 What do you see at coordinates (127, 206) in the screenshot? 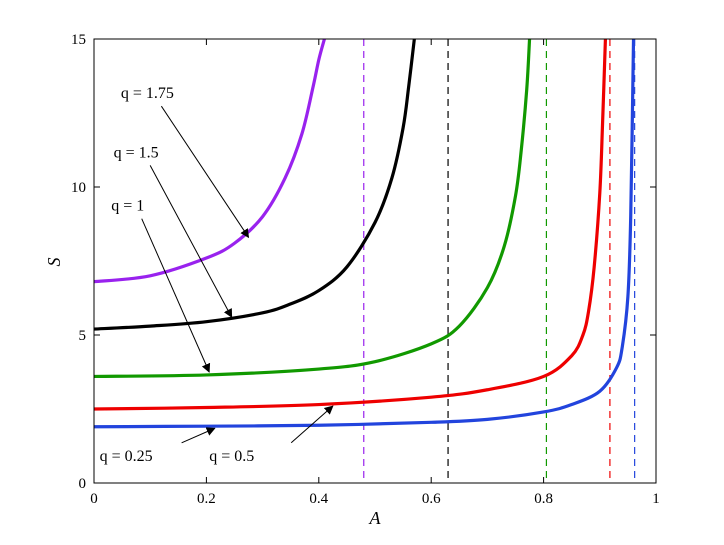
I see `annotation-label-2: q = 1` at bounding box center [127, 206].